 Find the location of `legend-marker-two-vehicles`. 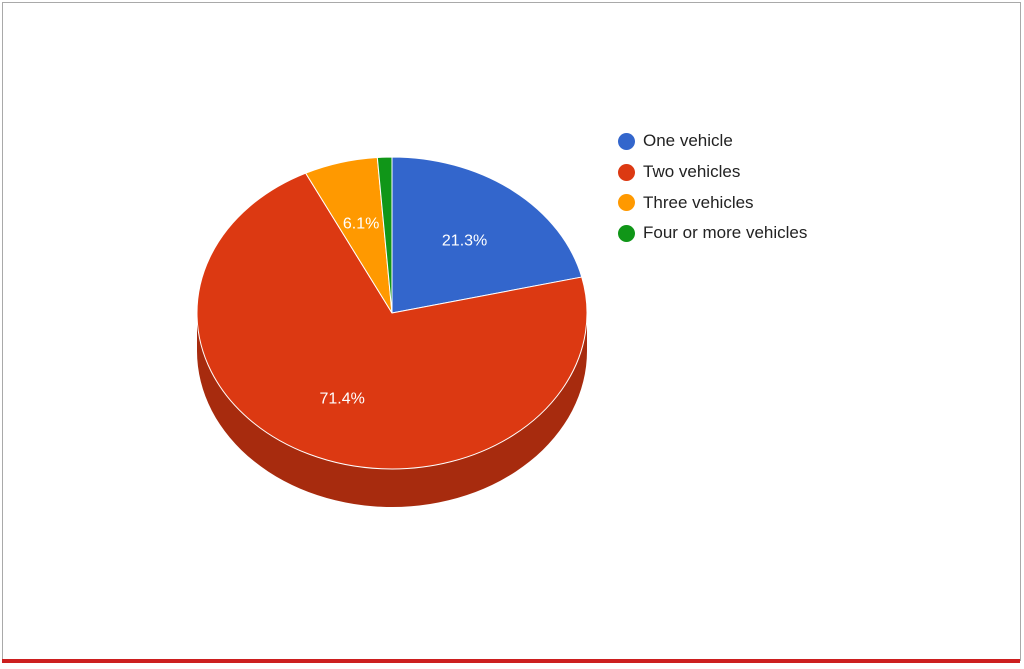

legend-marker-two-vehicles is located at coordinates (626, 172).